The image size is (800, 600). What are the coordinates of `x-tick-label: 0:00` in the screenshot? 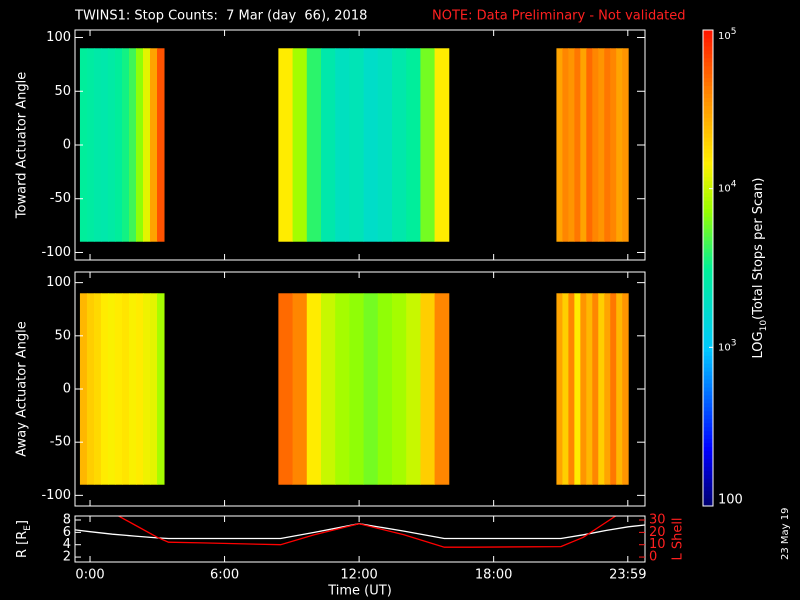 It's located at (89, 575).